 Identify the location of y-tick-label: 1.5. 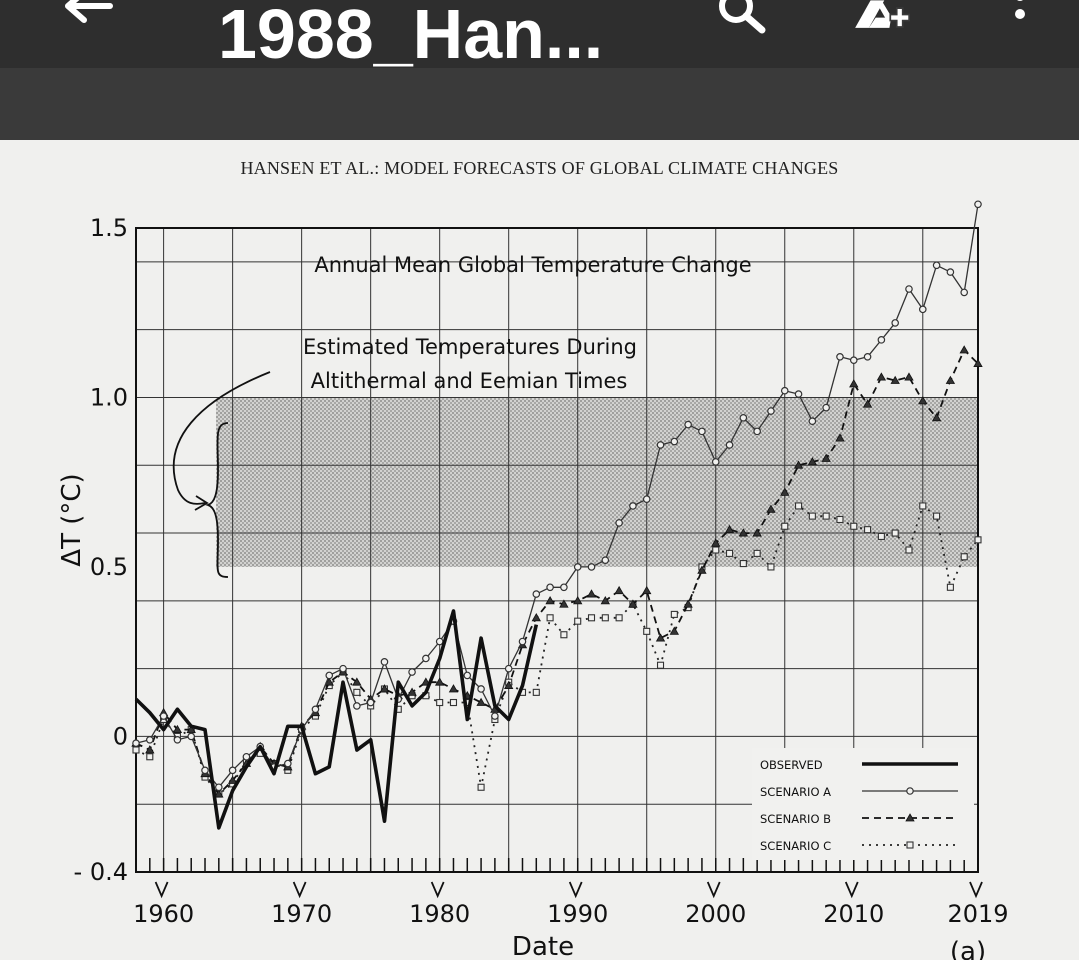
(109, 228).